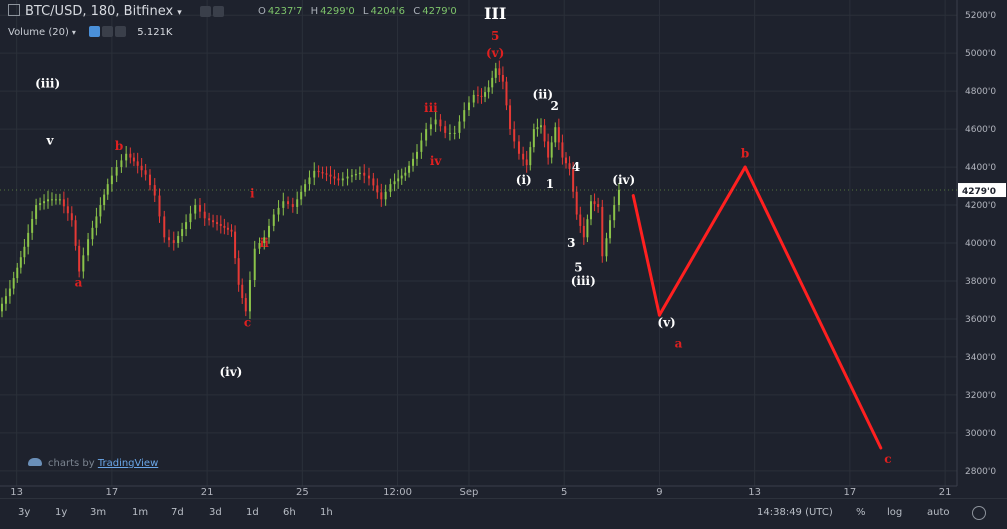  What do you see at coordinates (230, 372) in the screenshot?
I see `wave-label: (iv)` at bounding box center [230, 372].